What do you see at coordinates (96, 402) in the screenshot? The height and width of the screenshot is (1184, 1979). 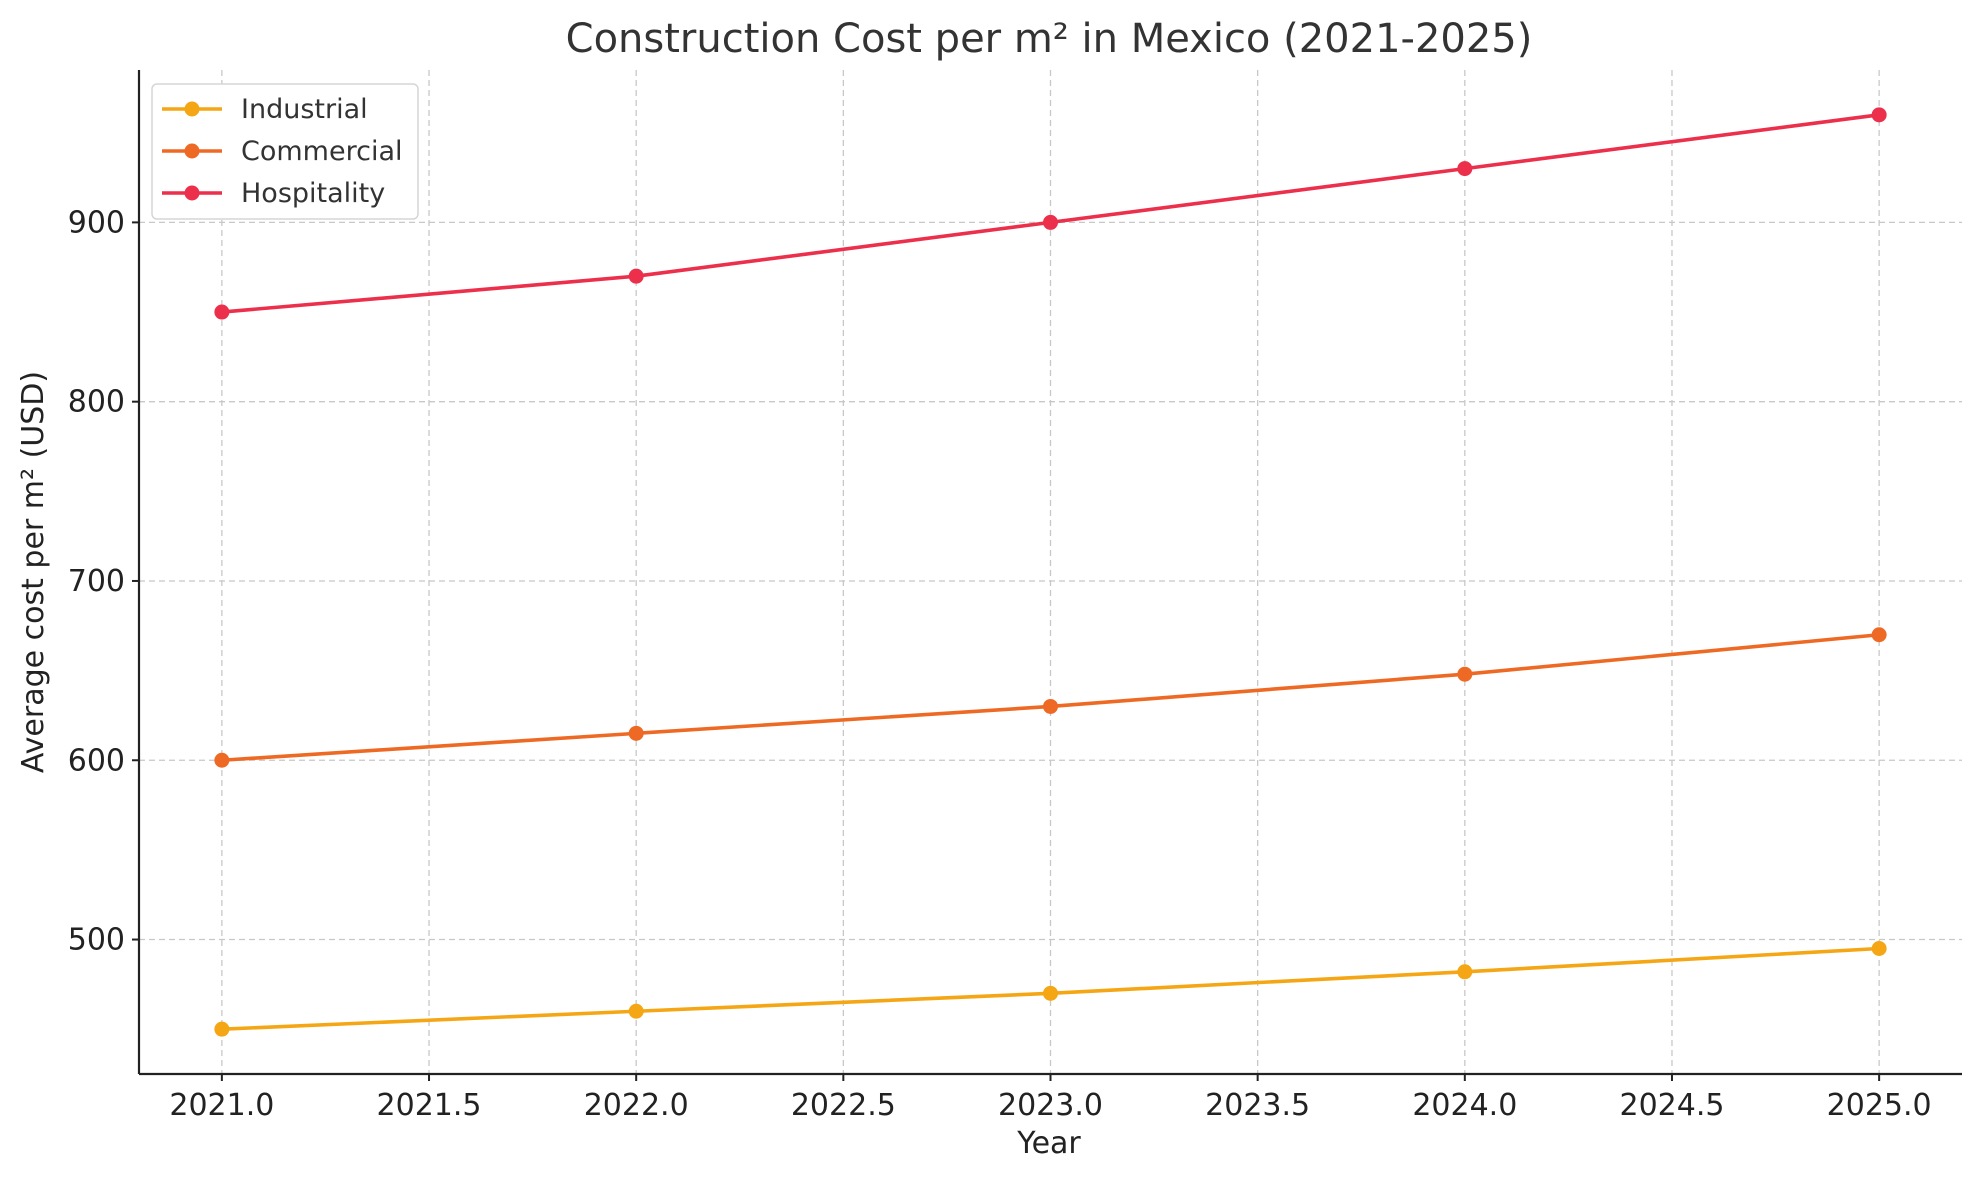 I see `y-tick-label: 800` at bounding box center [96, 402].